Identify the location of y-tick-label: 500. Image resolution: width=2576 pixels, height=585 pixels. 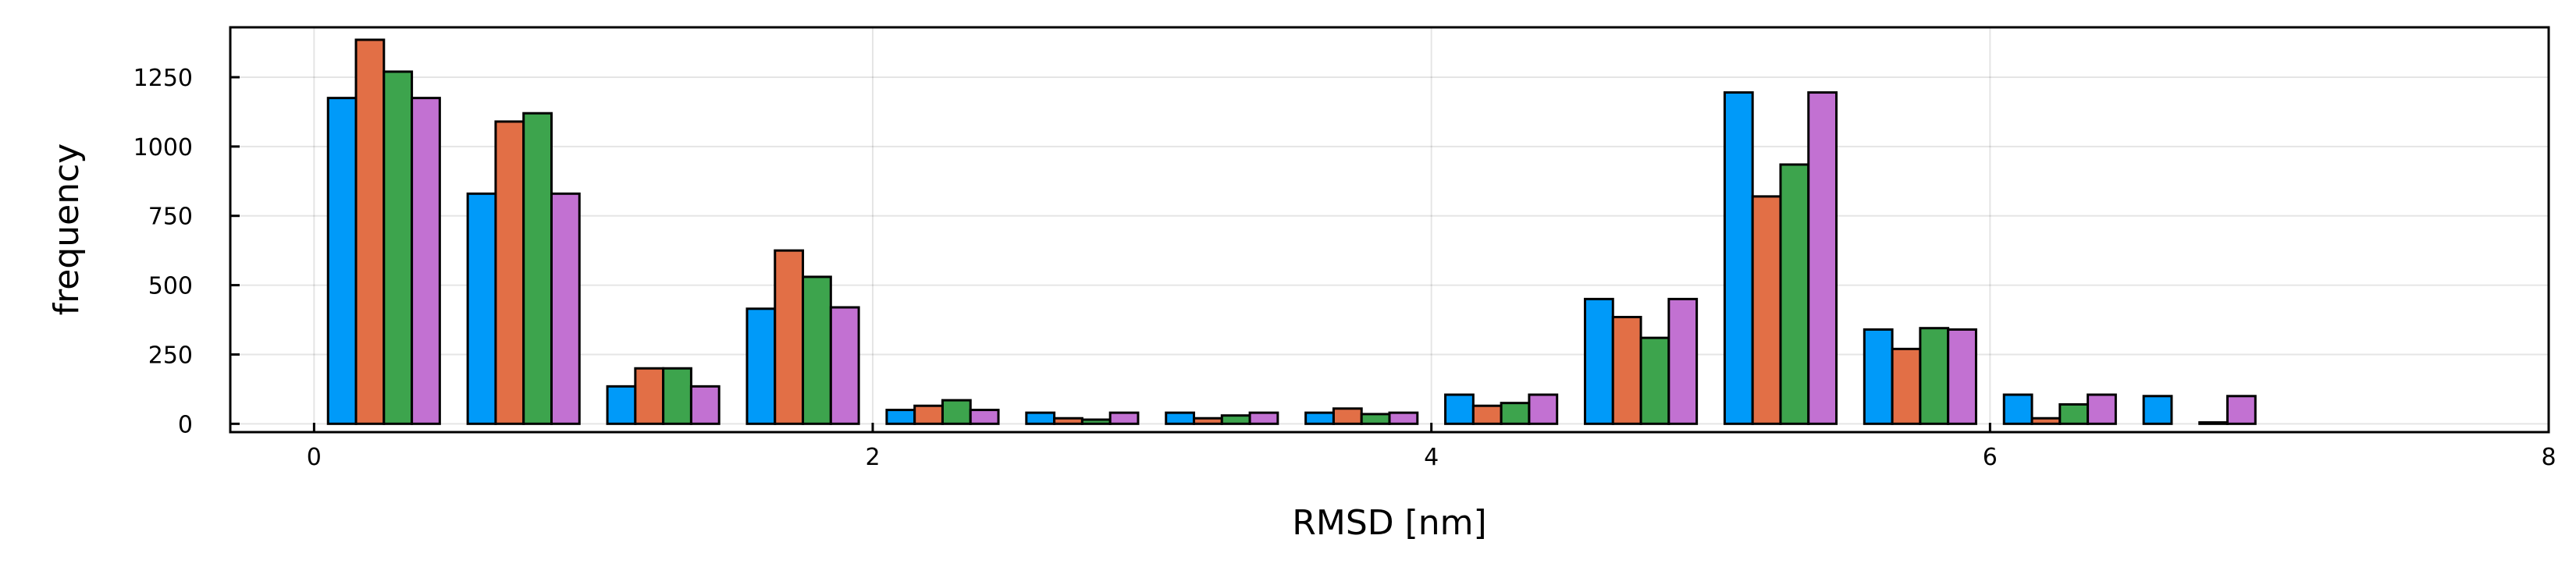
(170, 286).